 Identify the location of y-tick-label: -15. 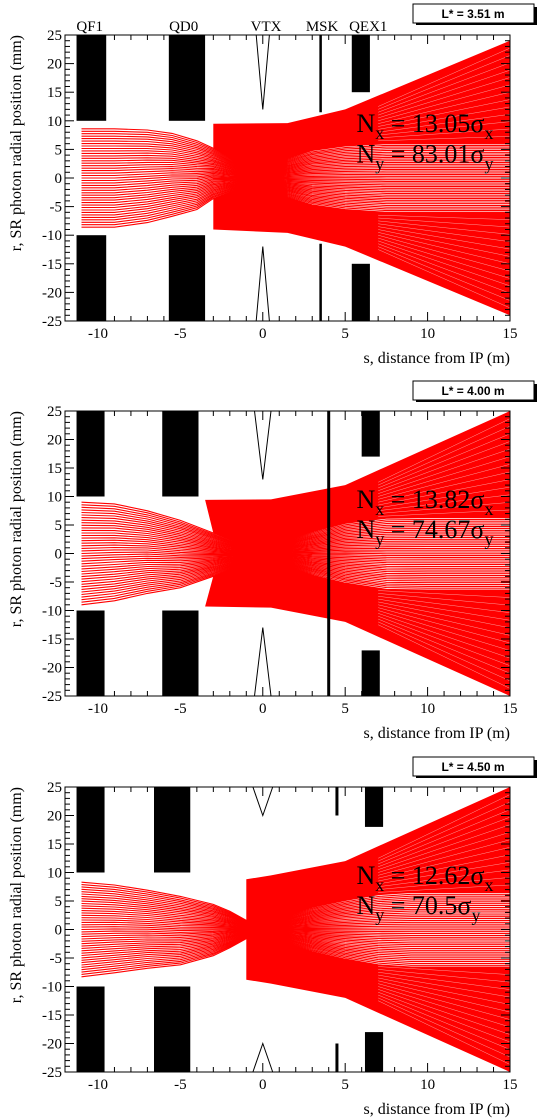
(52, 640).